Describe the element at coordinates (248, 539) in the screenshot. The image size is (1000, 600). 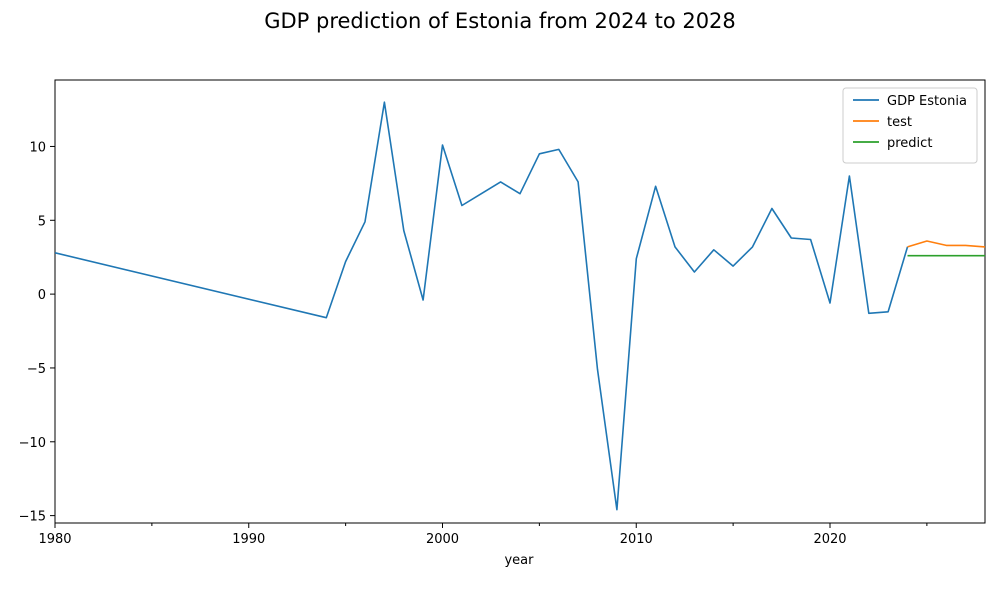
I see `x-tick-label: 1990` at that location.